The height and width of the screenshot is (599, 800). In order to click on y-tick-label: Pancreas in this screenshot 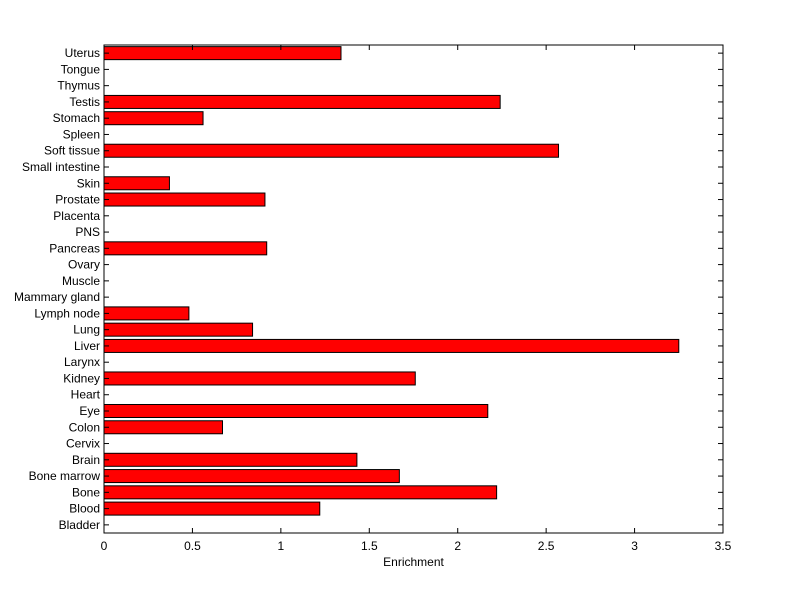, I will do `click(74, 248)`.